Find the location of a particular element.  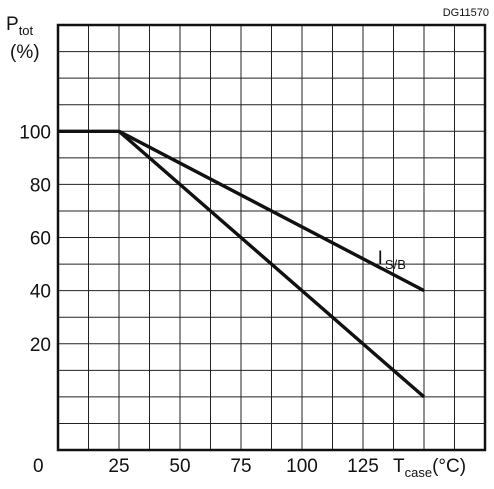

x-axis-label-sub: case is located at coordinates (418, 472).